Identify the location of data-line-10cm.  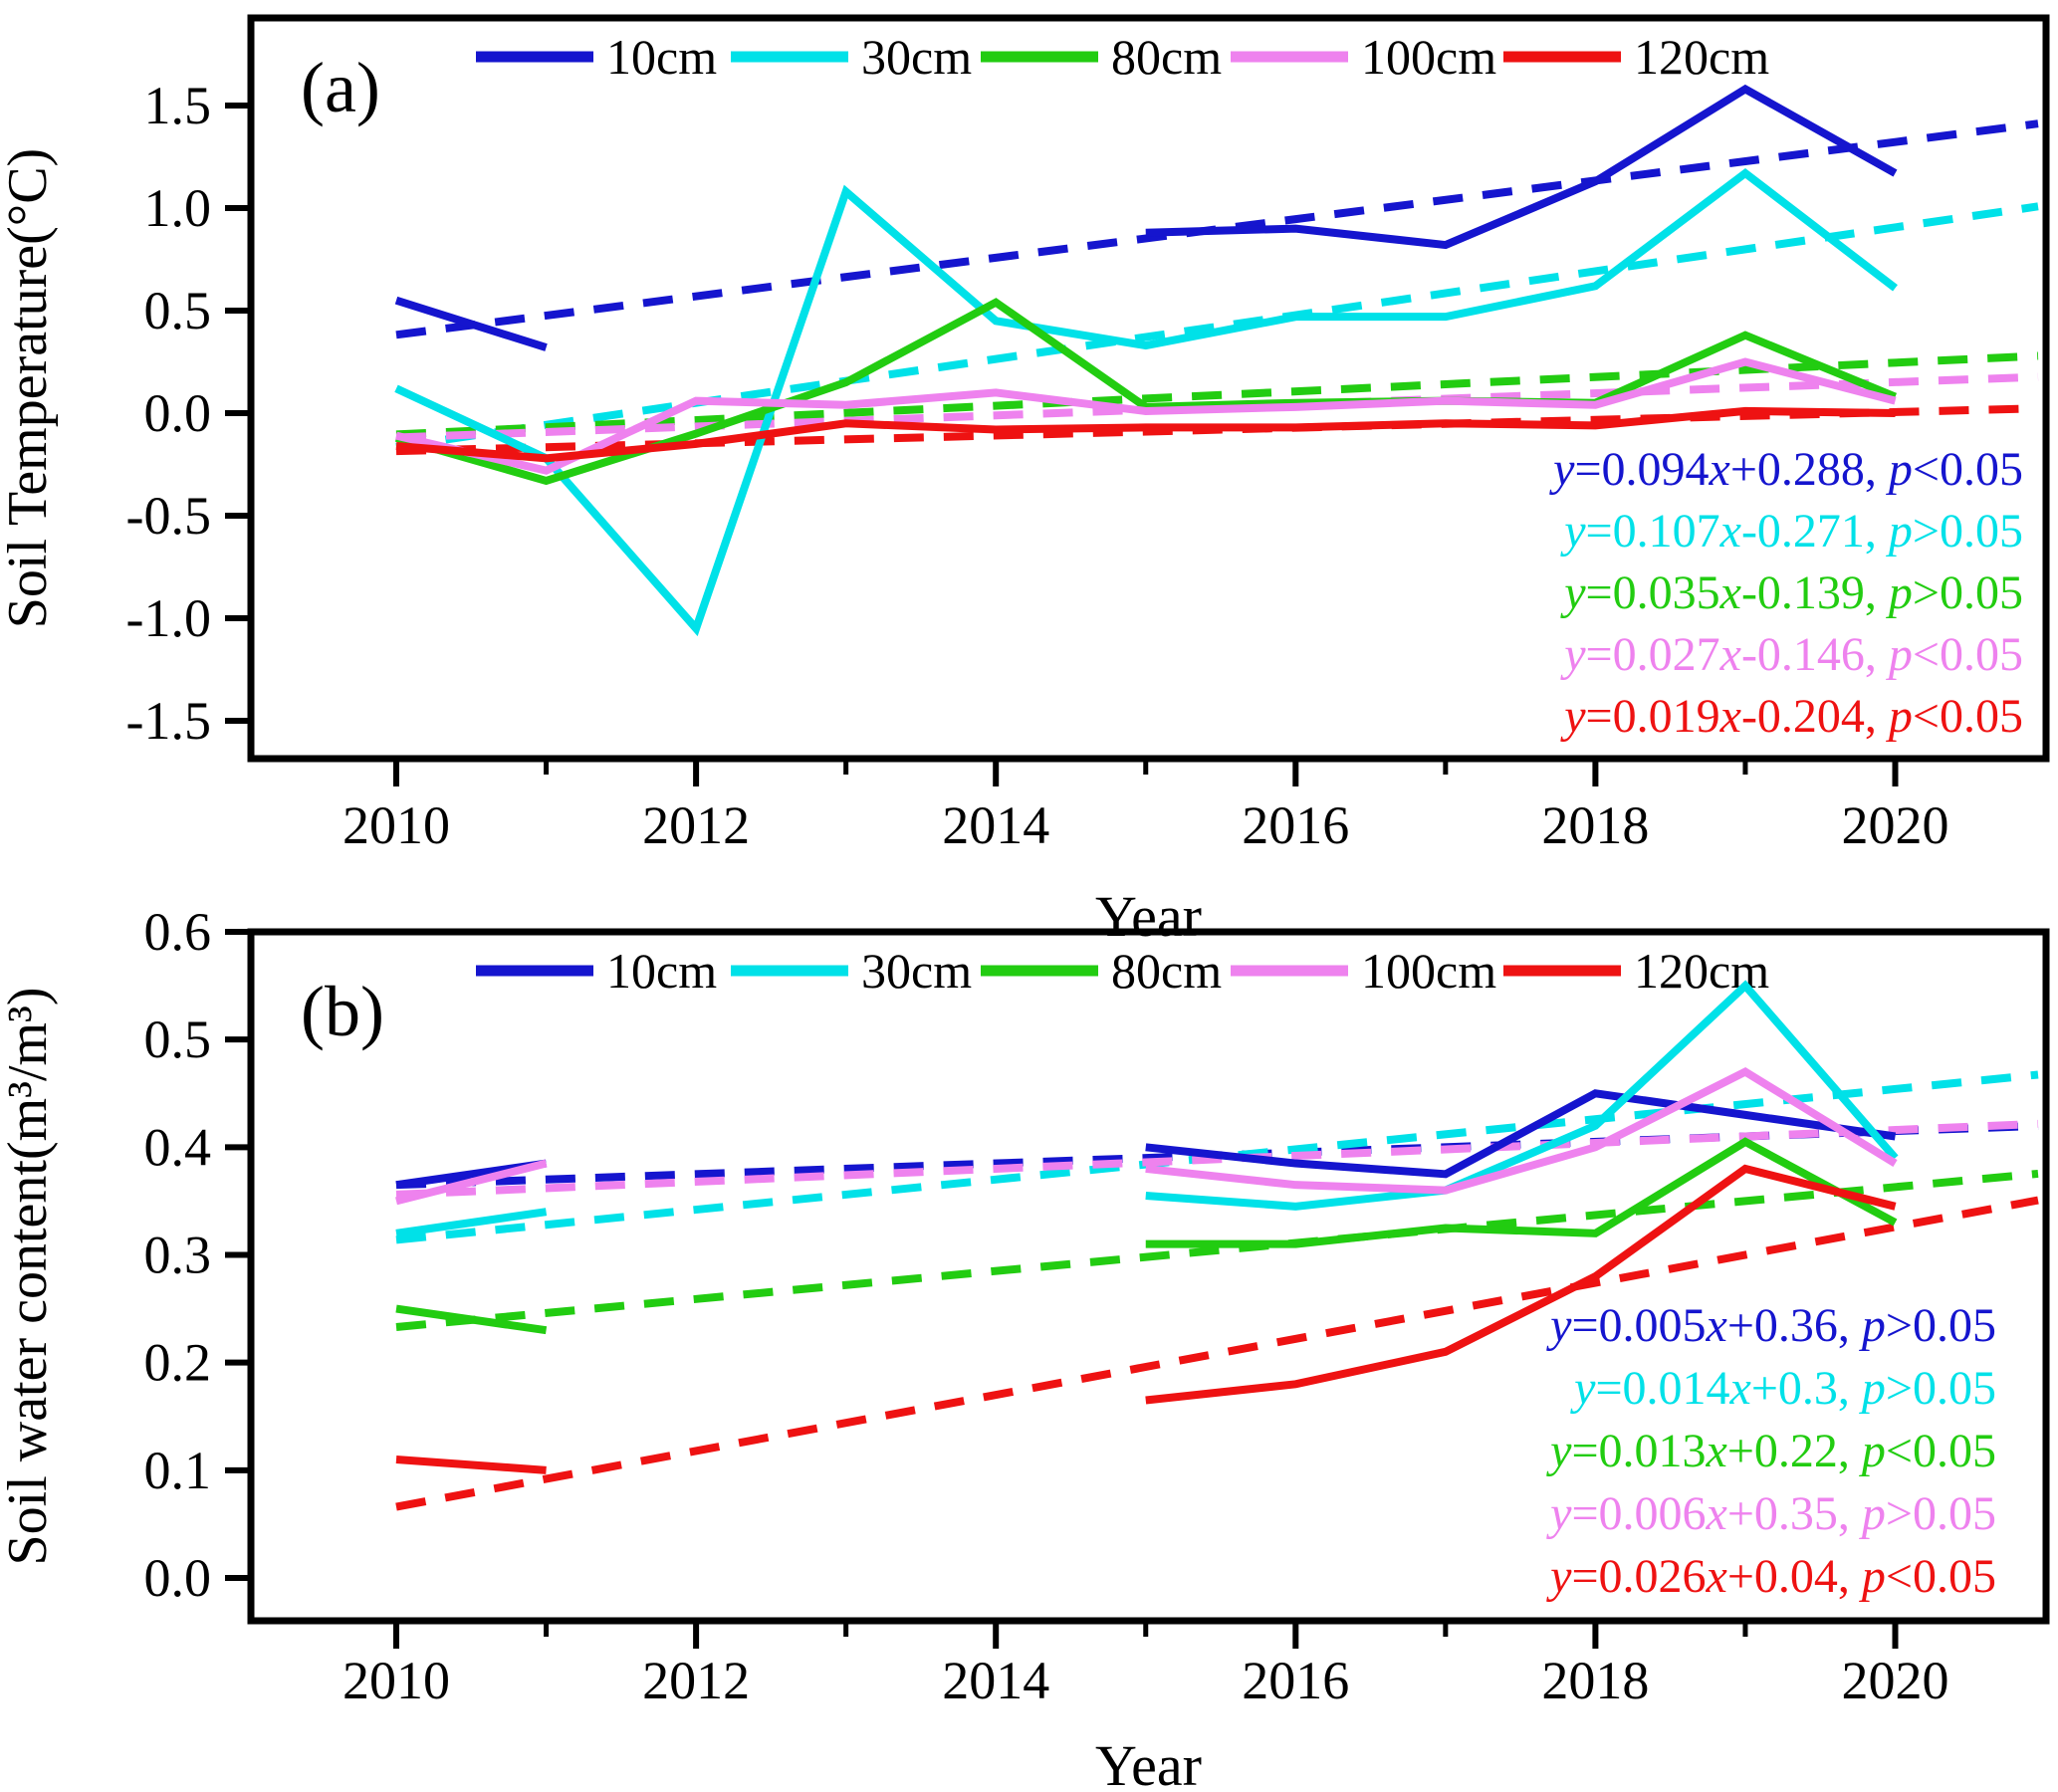
(1146, 218).